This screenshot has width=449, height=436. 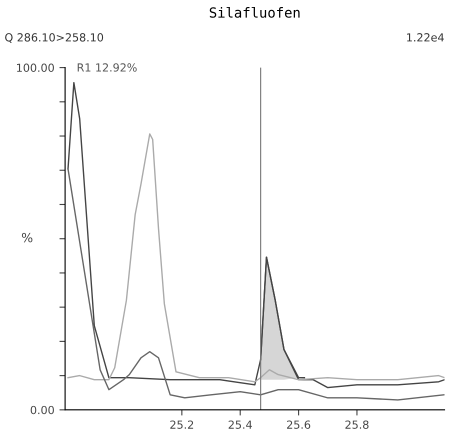 I want to click on text: 1.22e4, so click(x=425, y=37).